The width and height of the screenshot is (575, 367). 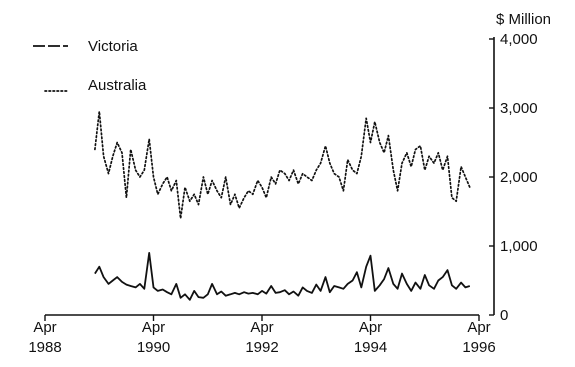 What do you see at coordinates (153, 347) in the screenshot?
I see `x-tick-year-1: 1990` at bounding box center [153, 347].